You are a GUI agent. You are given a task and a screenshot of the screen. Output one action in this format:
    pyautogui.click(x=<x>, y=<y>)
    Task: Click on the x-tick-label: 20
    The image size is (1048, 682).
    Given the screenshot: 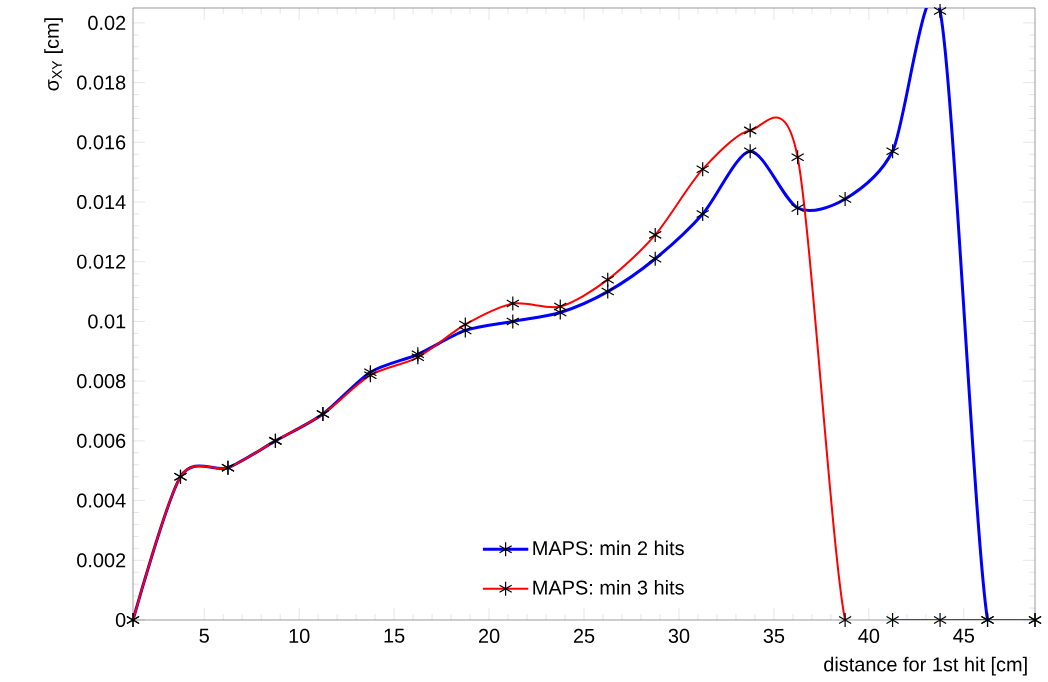 What is the action you would take?
    pyautogui.click(x=489, y=635)
    